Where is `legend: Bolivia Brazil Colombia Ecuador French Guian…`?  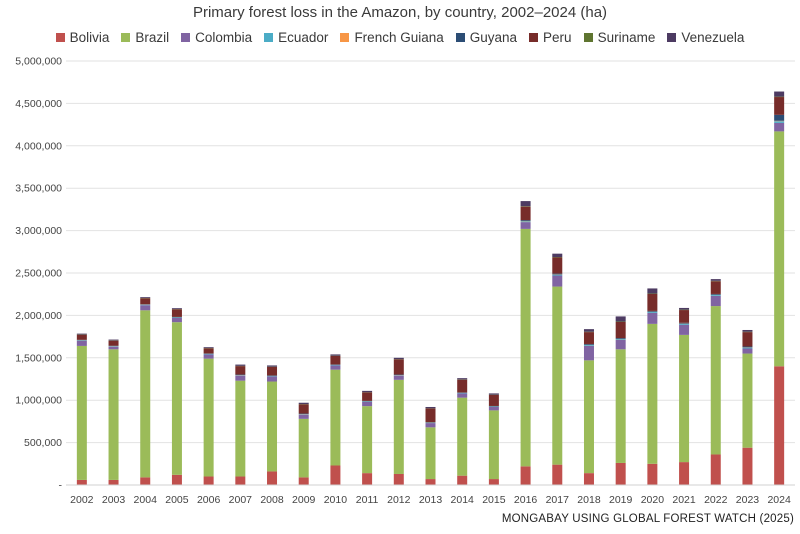
legend: Bolivia Brazil Colombia Ecuador French Guian… is located at coordinates (400, 37).